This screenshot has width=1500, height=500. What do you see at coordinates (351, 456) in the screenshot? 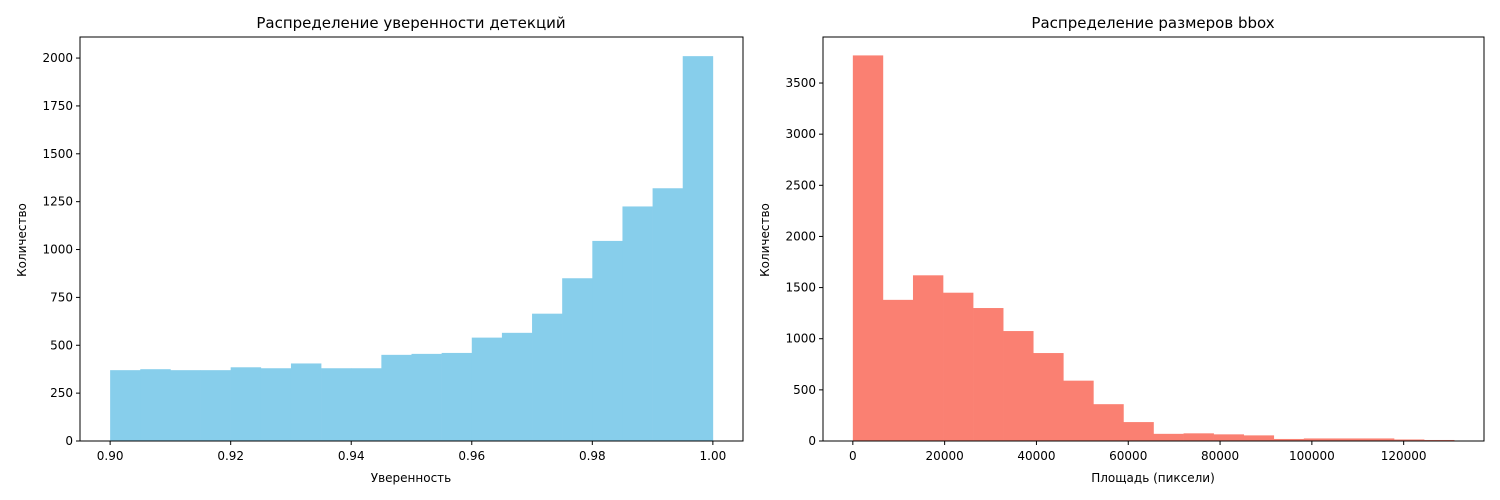
I see `x-tick-label: 0.94` at bounding box center [351, 456].